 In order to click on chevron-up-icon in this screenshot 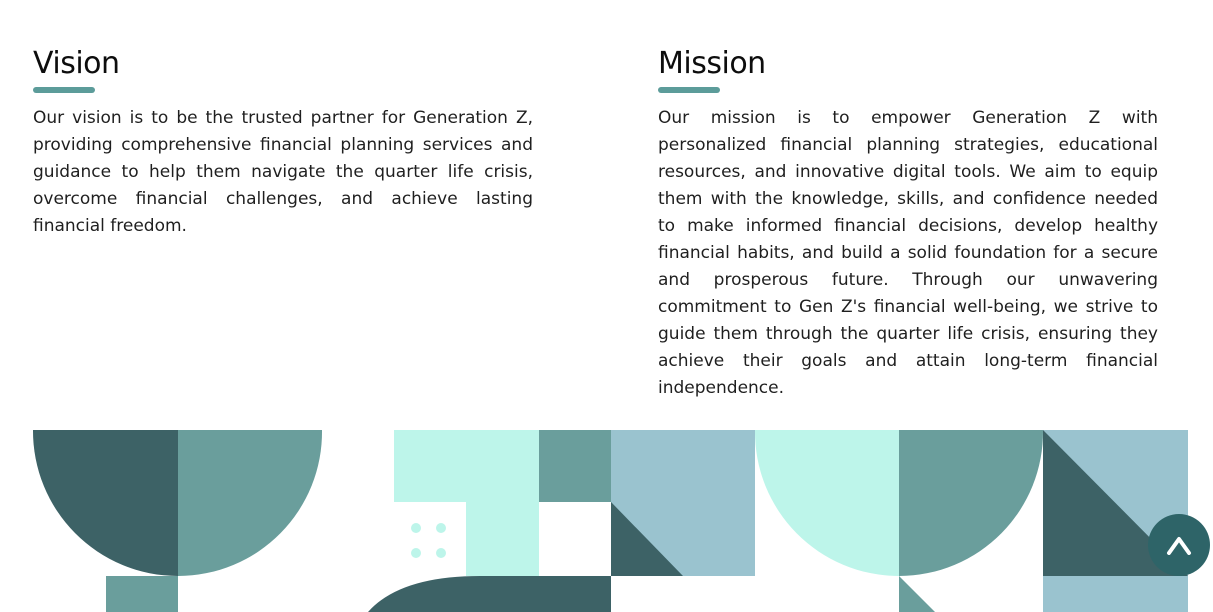, I will do `click(1179, 546)`.